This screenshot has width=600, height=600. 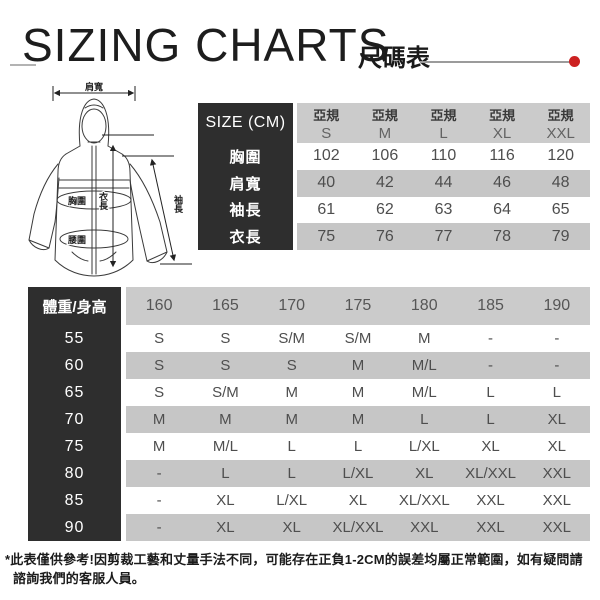 I want to click on size-cell: 110, so click(x=443, y=156).